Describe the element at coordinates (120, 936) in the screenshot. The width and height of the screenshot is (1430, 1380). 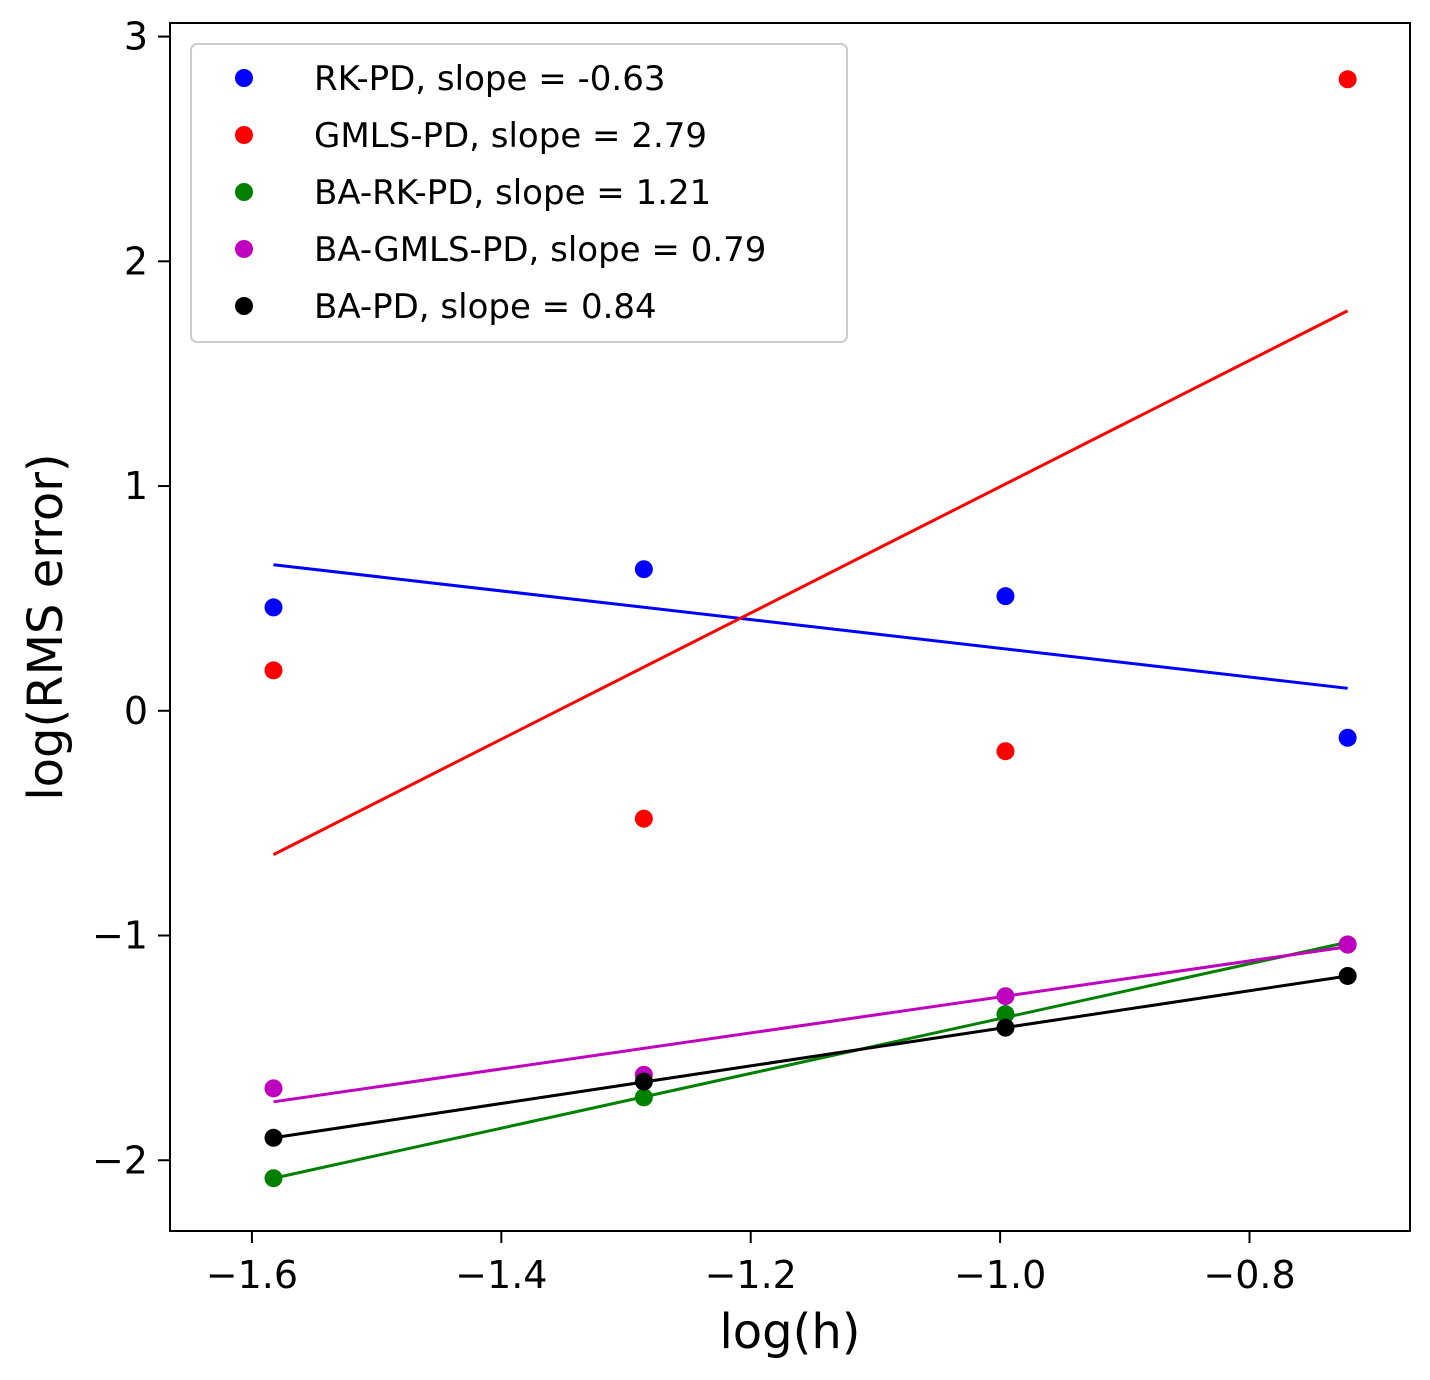
I see `y-tick-label: −1` at that location.